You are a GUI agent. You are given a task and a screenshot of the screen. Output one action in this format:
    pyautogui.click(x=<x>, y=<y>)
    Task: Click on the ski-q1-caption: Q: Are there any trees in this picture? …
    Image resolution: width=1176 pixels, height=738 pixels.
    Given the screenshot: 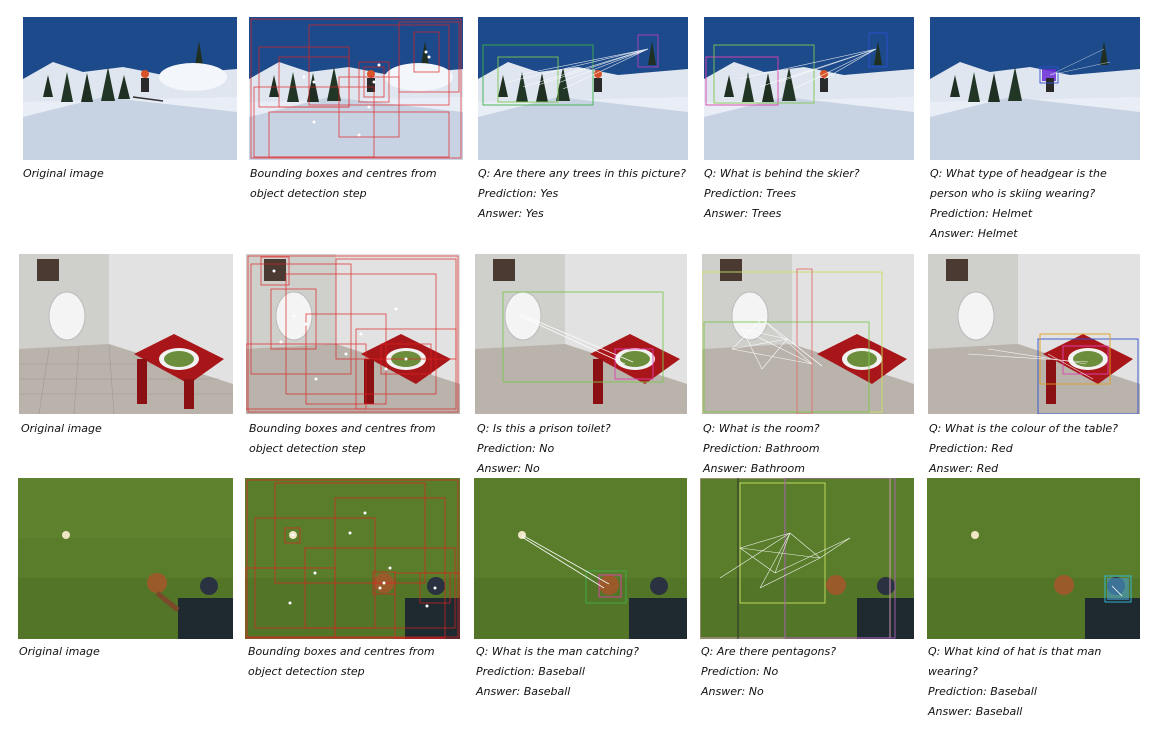 What is the action you would take?
    pyautogui.click(x=582, y=193)
    